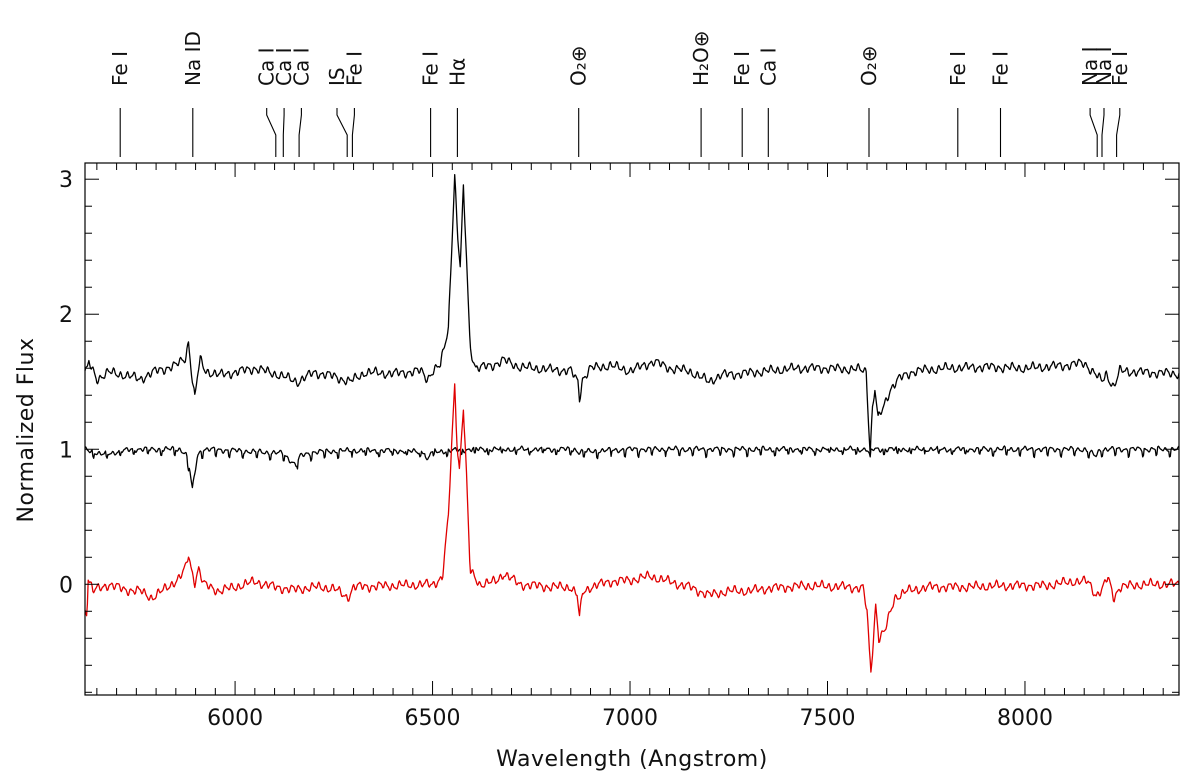 The width and height of the screenshot is (1181, 777). I want to click on y-tick-label: 2, so click(66, 315).